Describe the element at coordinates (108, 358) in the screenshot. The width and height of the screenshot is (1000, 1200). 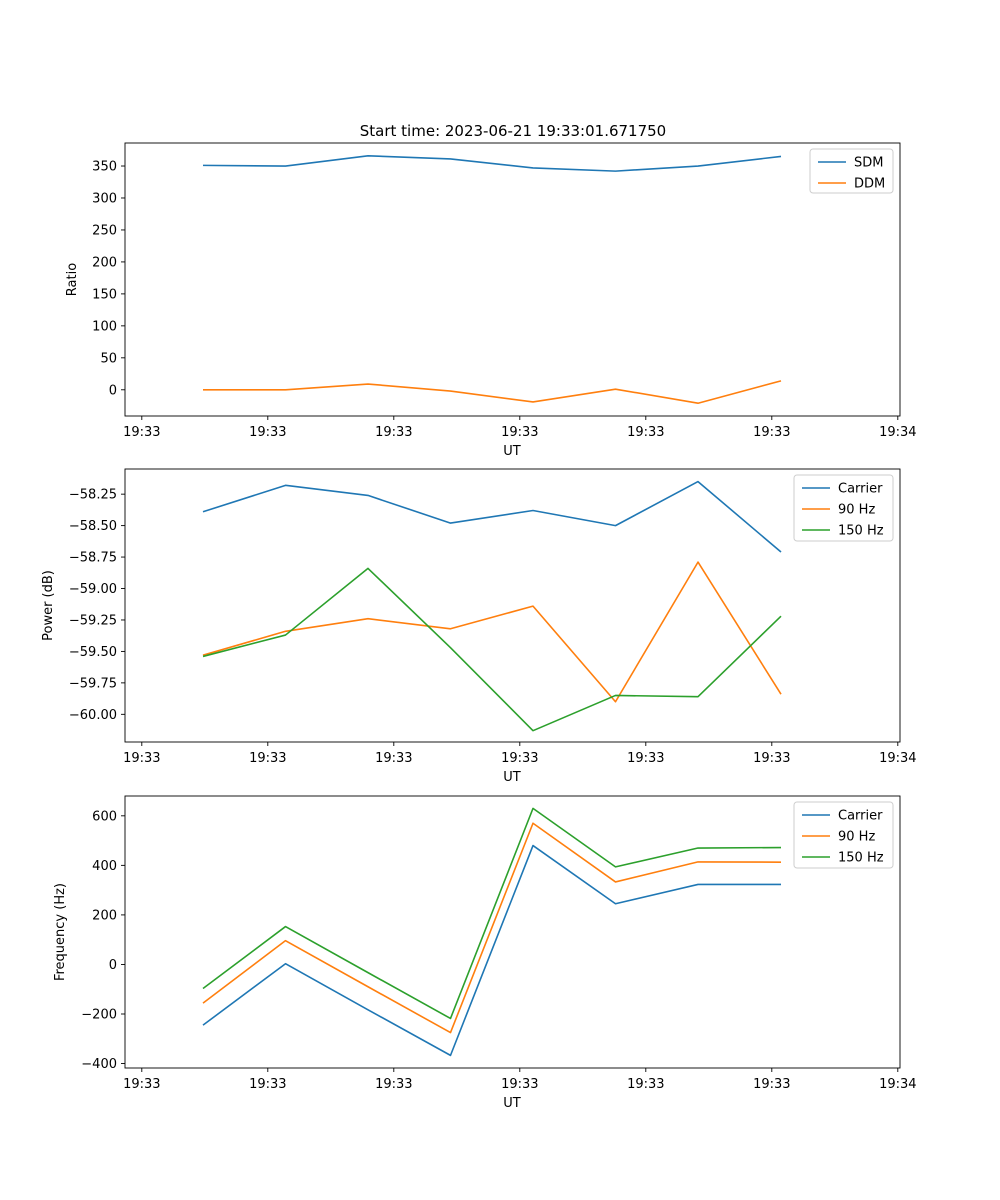
I see `y-tick-label: 50` at that location.